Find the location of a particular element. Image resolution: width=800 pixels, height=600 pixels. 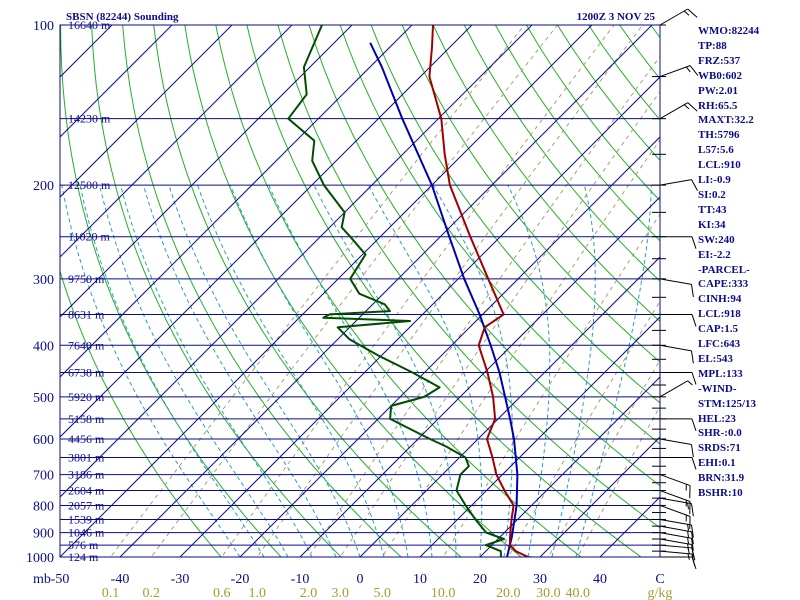

height-label: 12500 m is located at coordinates (89, 185).